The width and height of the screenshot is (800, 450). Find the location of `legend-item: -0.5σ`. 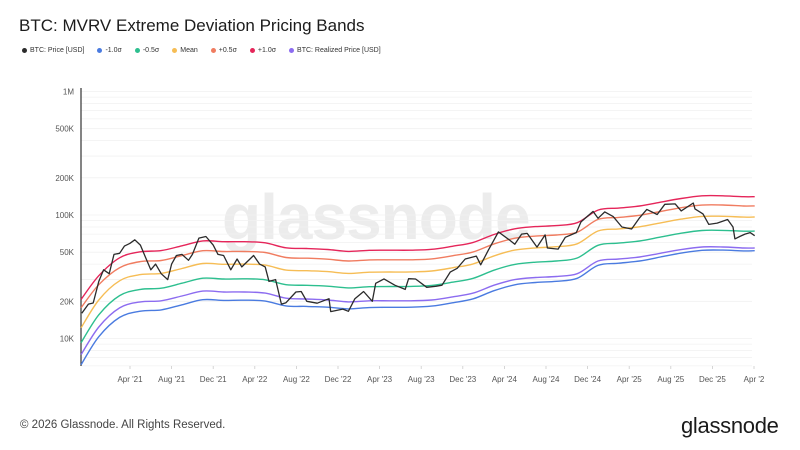

legend-item: -0.5σ is located at coordinates (147, 50).